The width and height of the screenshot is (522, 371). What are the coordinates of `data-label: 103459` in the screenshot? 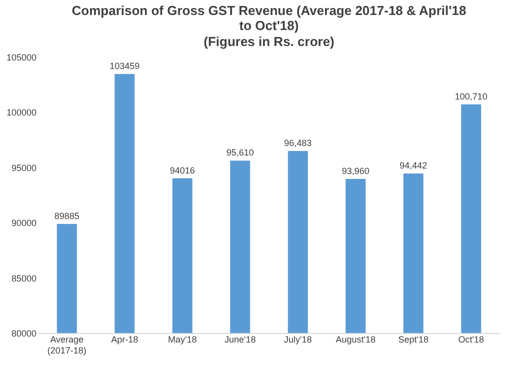 It's located at (125, 66).